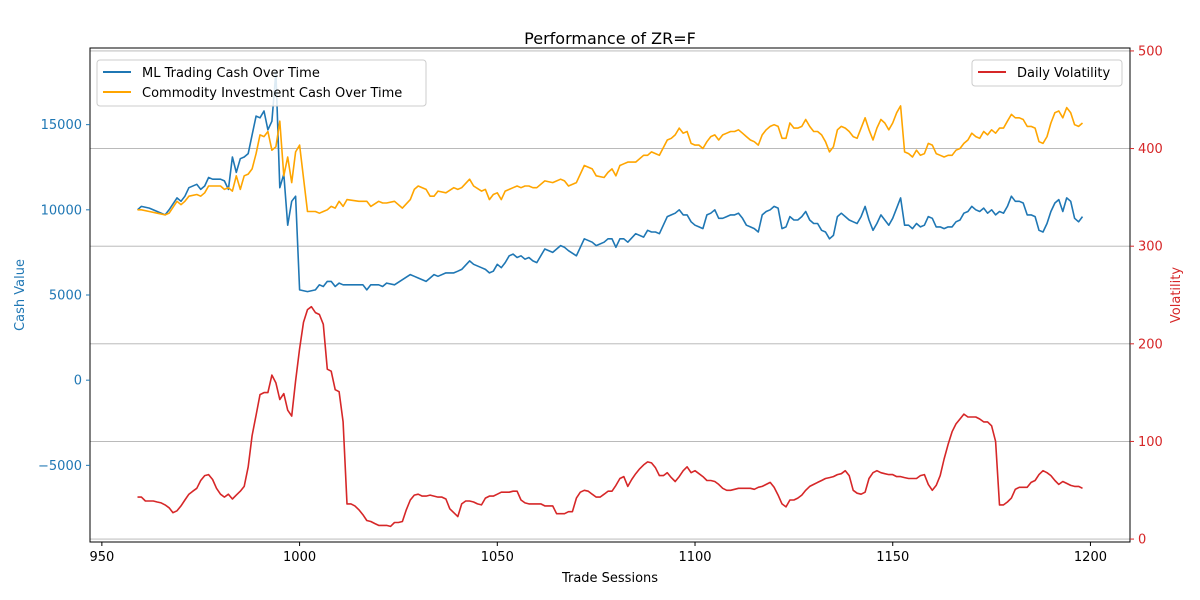 The image size is (1200, 600). I want to click on y-left-tick-label-10000: 10000, so click(61, 210).